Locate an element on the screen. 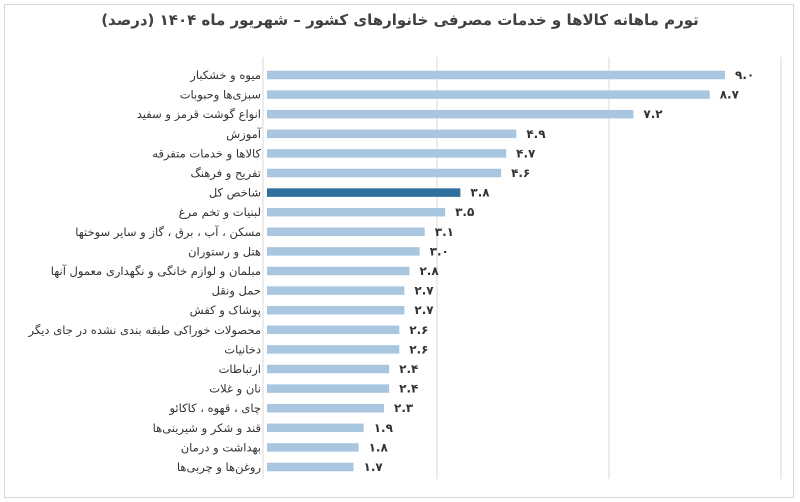 The width and height of the screenshot is (800, 502). bar-highlight is located at coordinates (364, 192).